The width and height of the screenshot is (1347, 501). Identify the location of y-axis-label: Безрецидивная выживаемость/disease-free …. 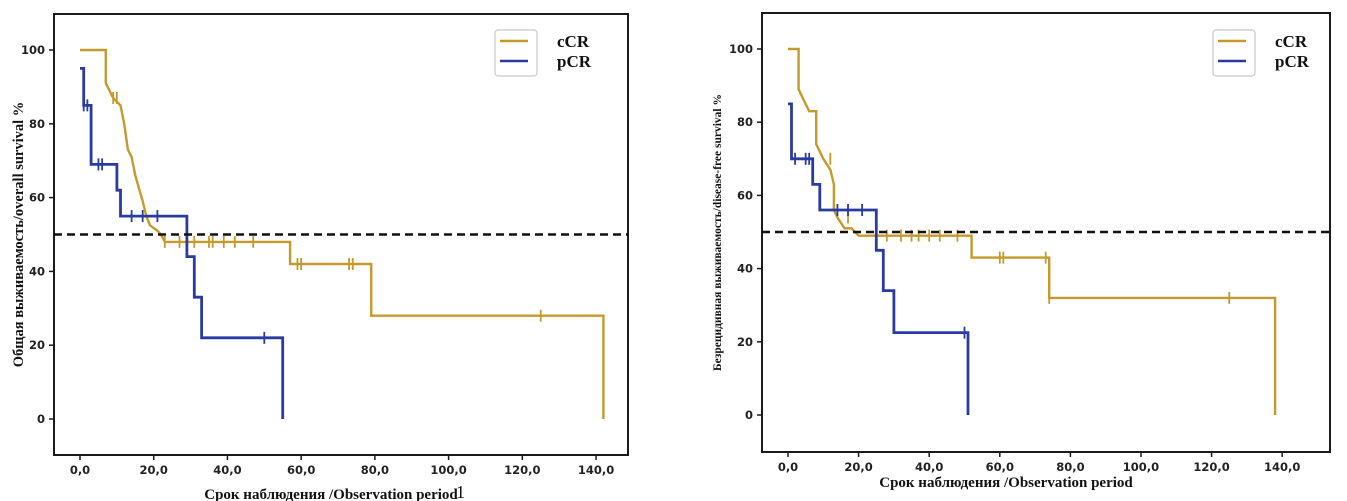
(718, 232).